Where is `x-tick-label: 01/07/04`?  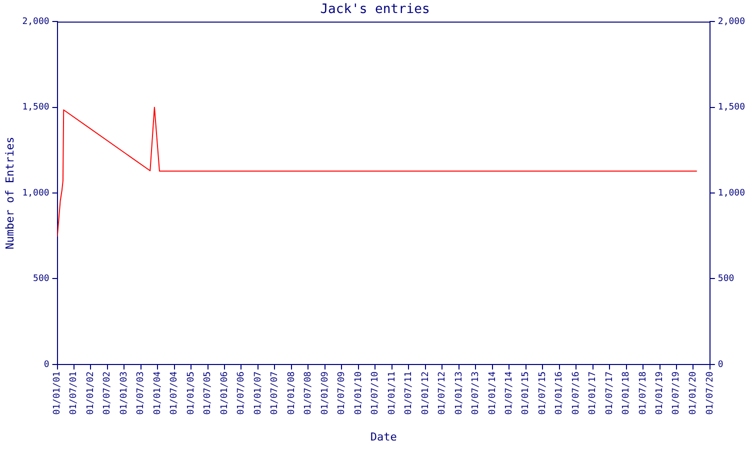 x-tick-label: 01/07/04 is located at coordinates (175, 393).